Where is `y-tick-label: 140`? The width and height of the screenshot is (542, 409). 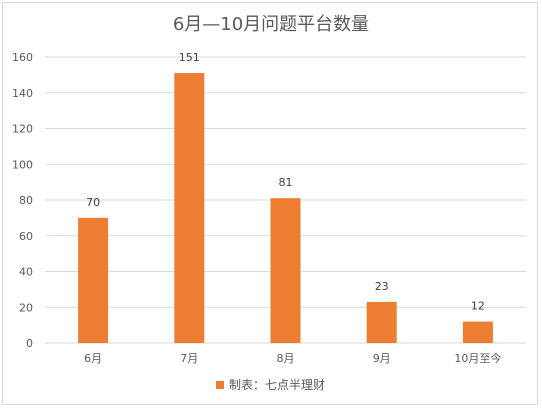 y-tick-label: 140 is located at coordinates (22, 93).